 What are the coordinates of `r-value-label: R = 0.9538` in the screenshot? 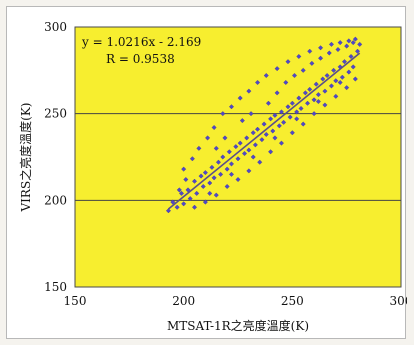 It's located at (140, 59).